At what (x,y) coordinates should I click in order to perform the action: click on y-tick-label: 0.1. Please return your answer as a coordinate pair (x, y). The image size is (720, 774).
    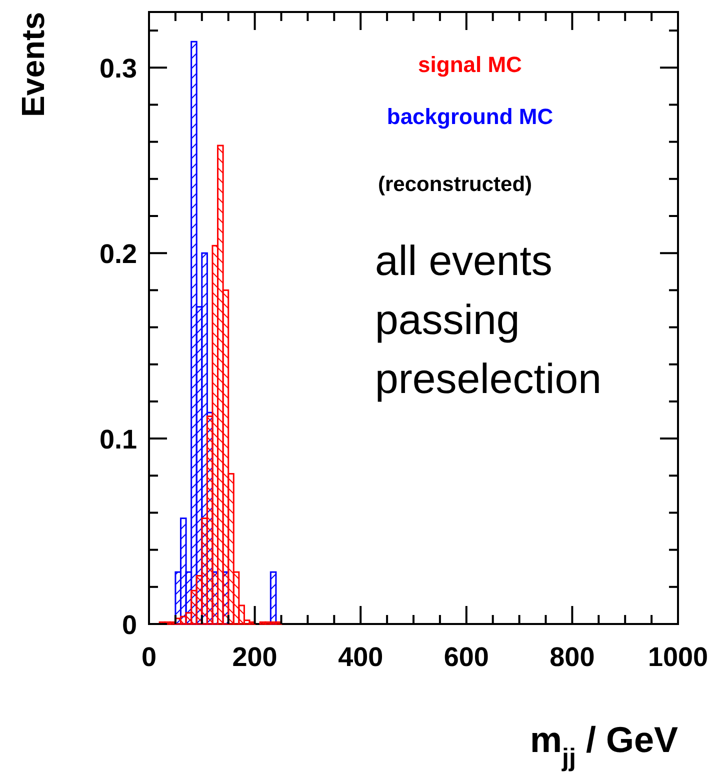
    Looking at the image, I should click on (118, 439).